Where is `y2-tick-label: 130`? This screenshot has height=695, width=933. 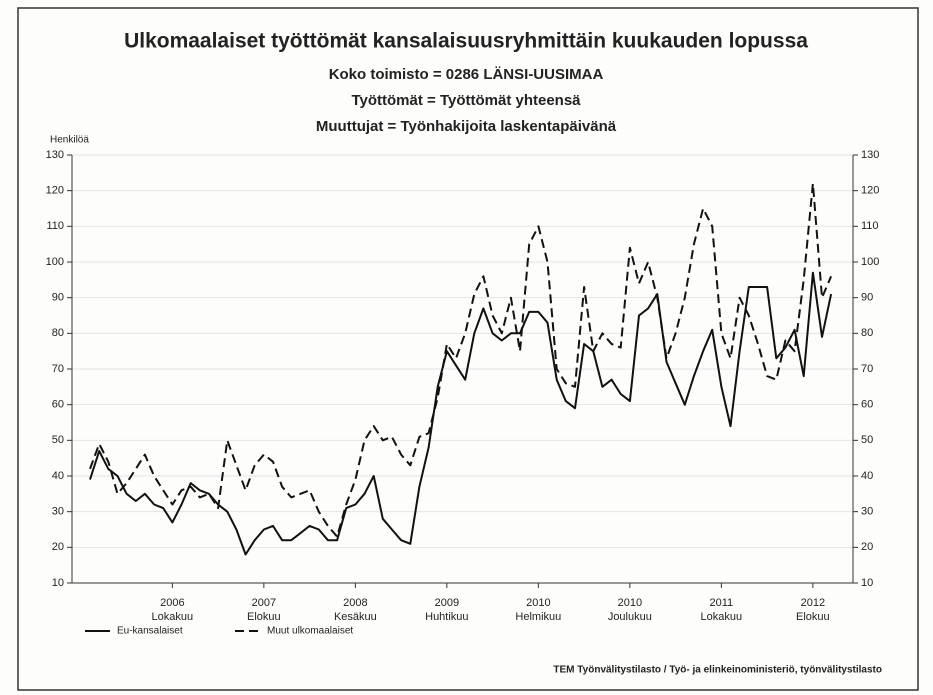
y2-tick-label: 130 is located at coordinates (870, 155).